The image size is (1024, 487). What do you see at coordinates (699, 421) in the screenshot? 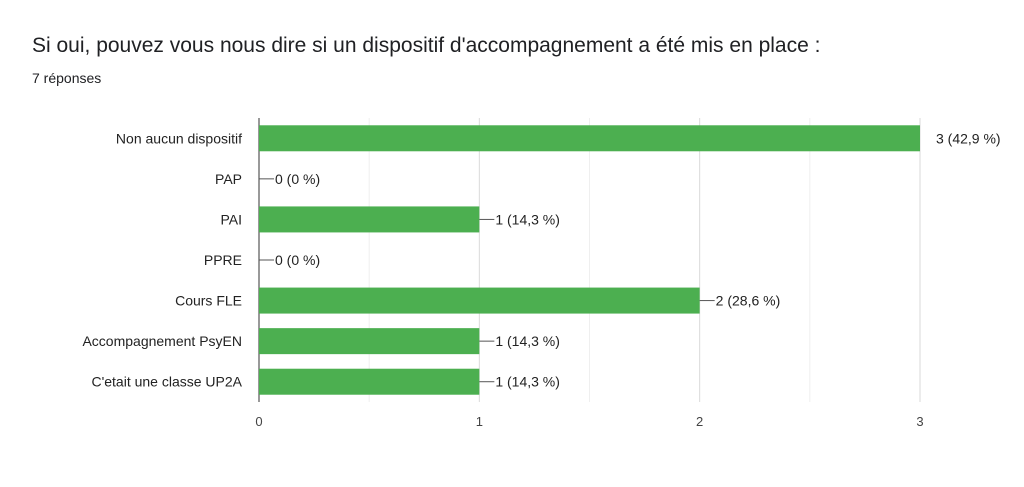
I see `x-tick-label: 2` at bounding box center [699, 421].